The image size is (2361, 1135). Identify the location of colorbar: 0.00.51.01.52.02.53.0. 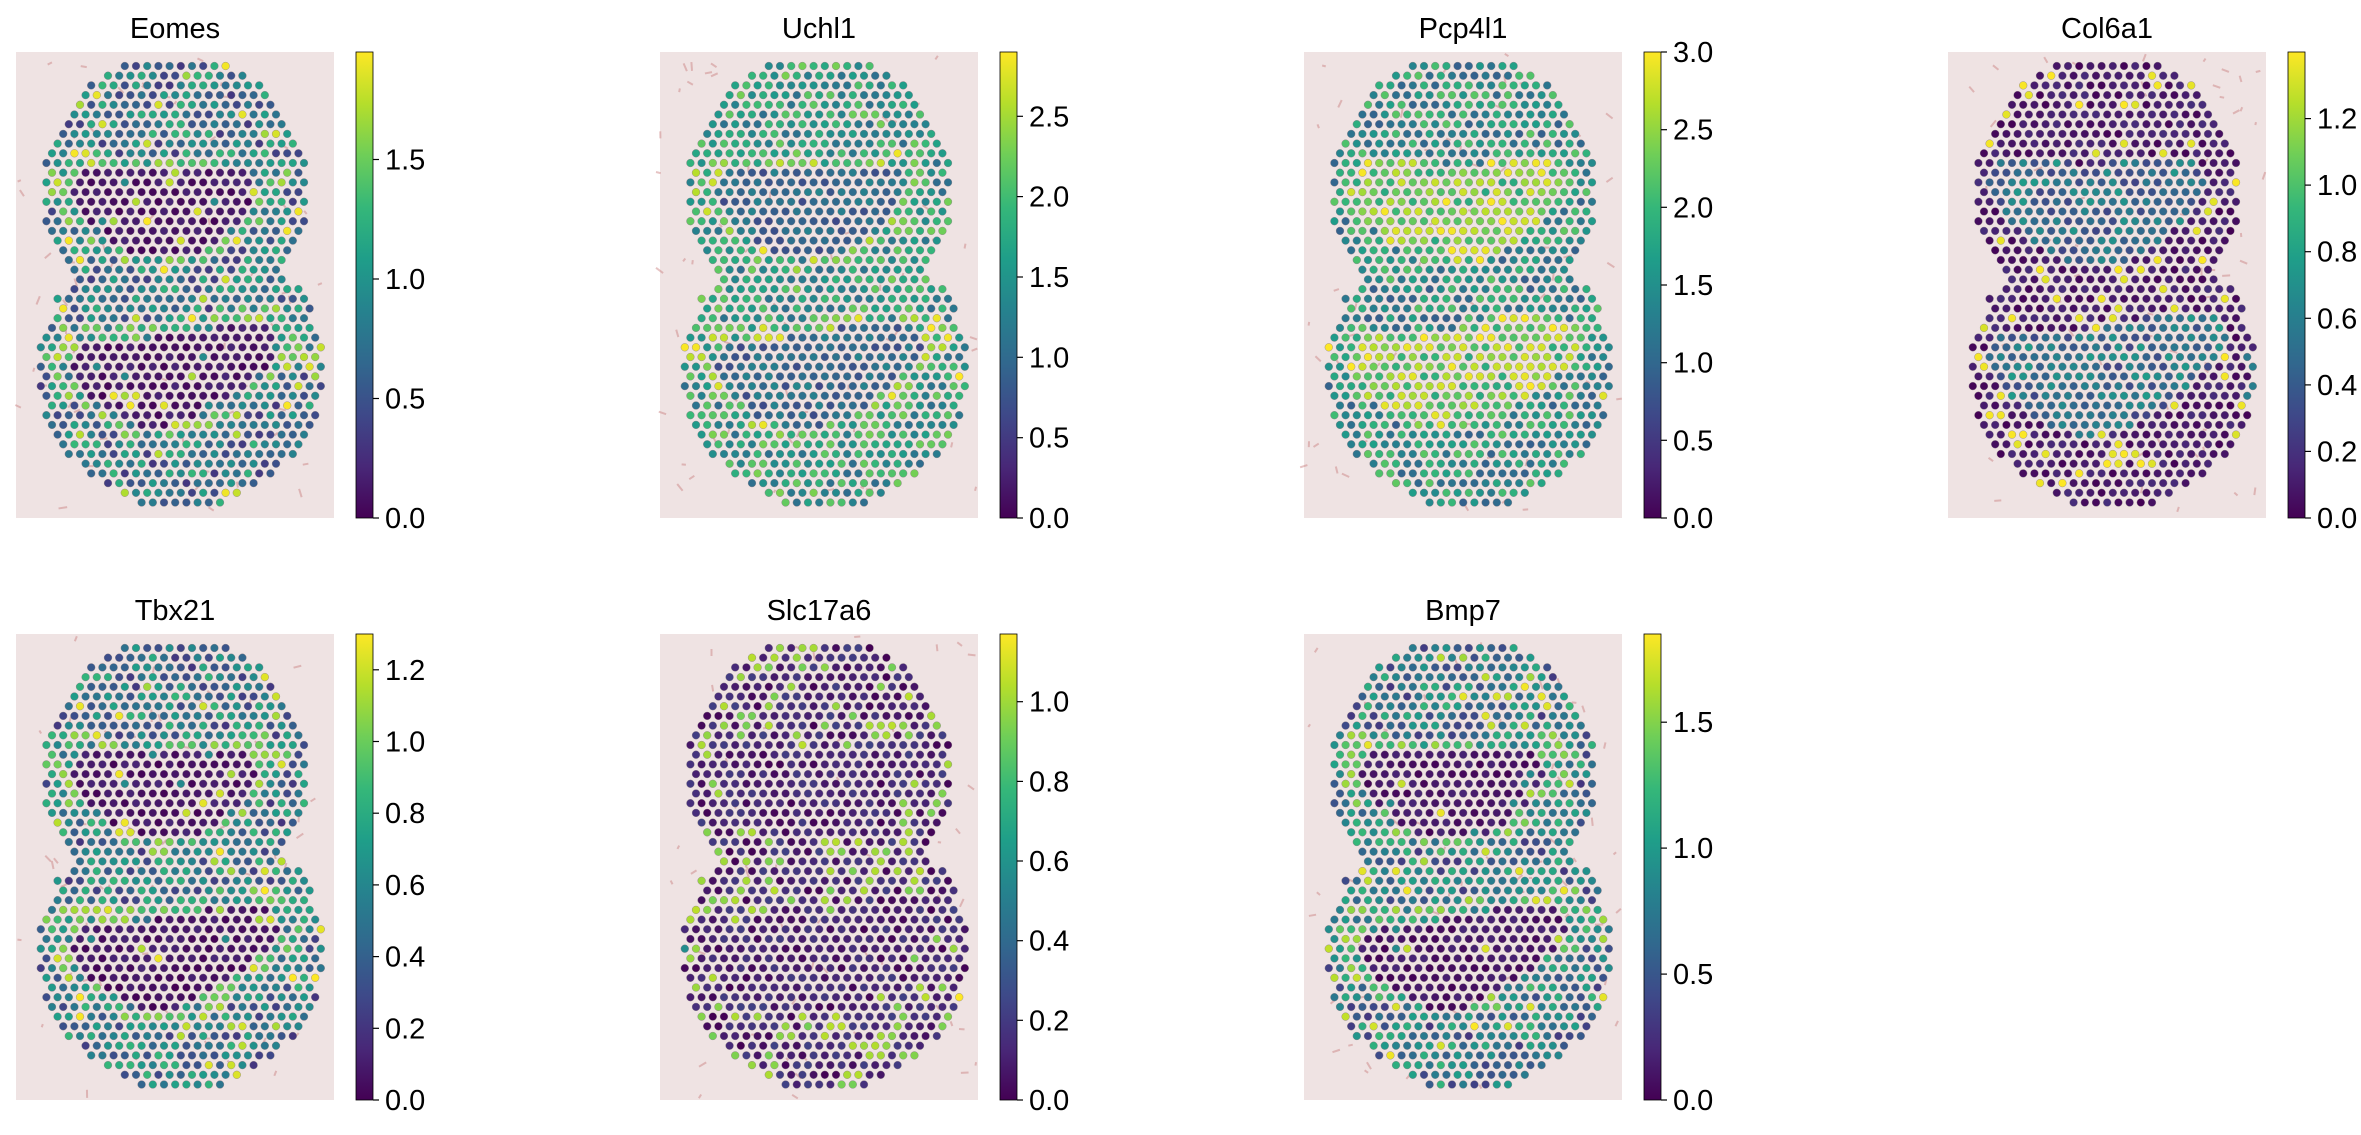
(1678, 286).